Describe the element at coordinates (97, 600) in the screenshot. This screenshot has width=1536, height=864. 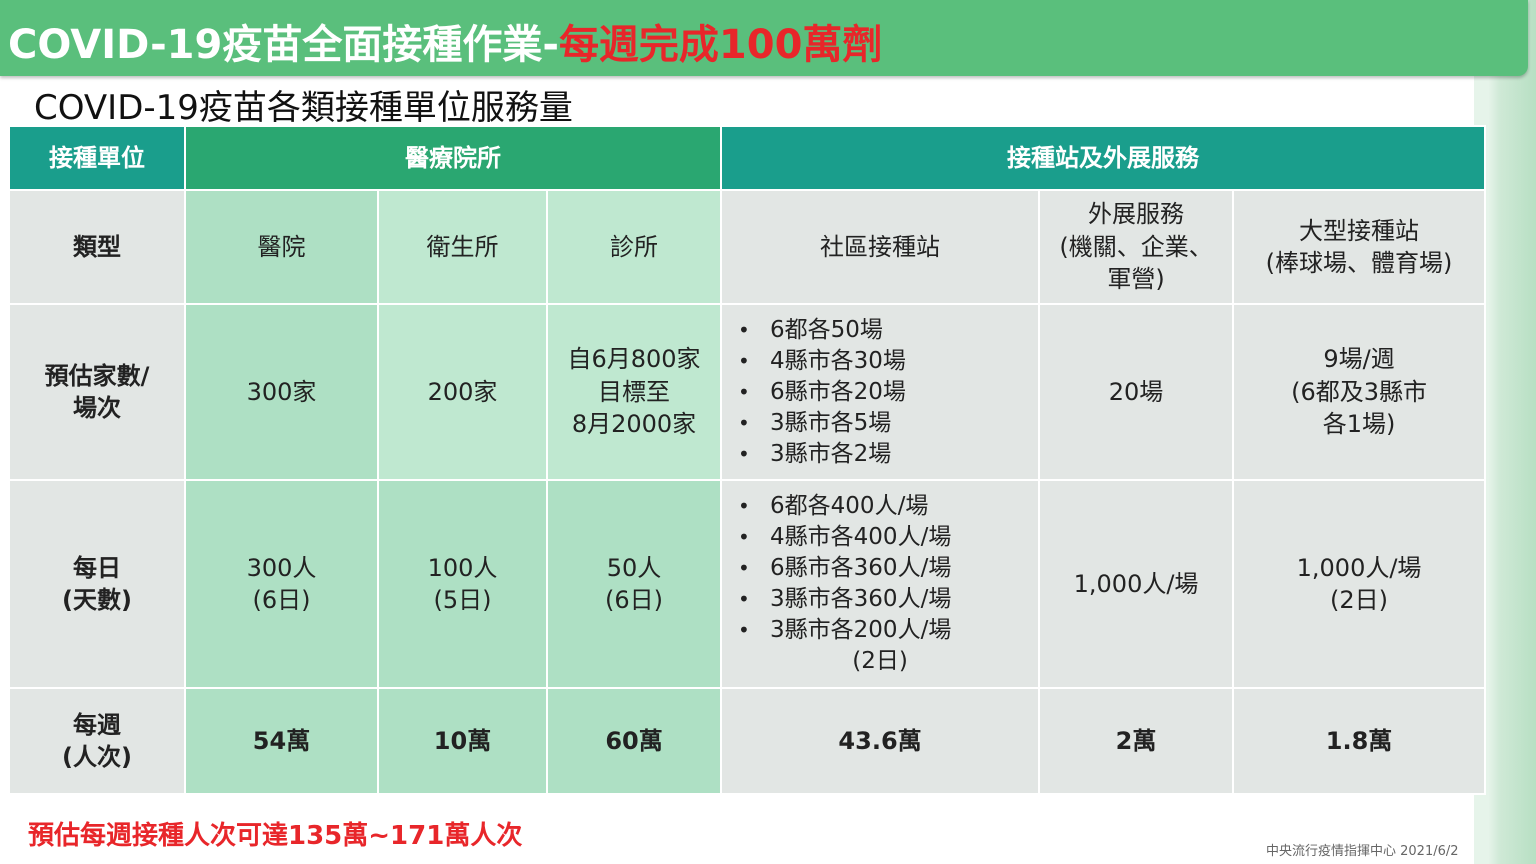
I see `row-label-daily-line2: (天數)` at that location.